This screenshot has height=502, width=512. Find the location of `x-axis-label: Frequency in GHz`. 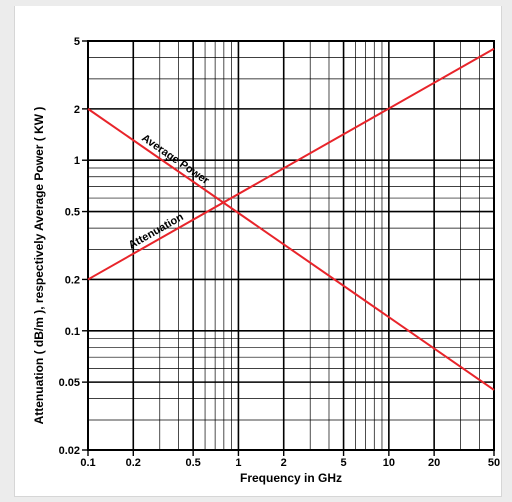

x-axis-label: Frequency in GHz is located at coordinates (291, 478).